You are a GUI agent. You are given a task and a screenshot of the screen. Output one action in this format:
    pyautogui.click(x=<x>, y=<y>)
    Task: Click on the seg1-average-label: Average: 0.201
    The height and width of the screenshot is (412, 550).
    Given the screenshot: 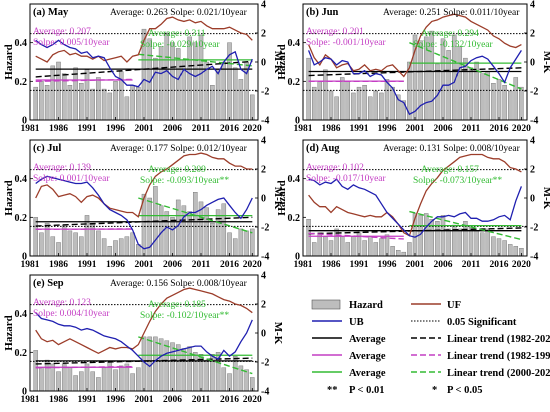 What is the action you would take?
    pyautogui.click(x=335, y=32)
    